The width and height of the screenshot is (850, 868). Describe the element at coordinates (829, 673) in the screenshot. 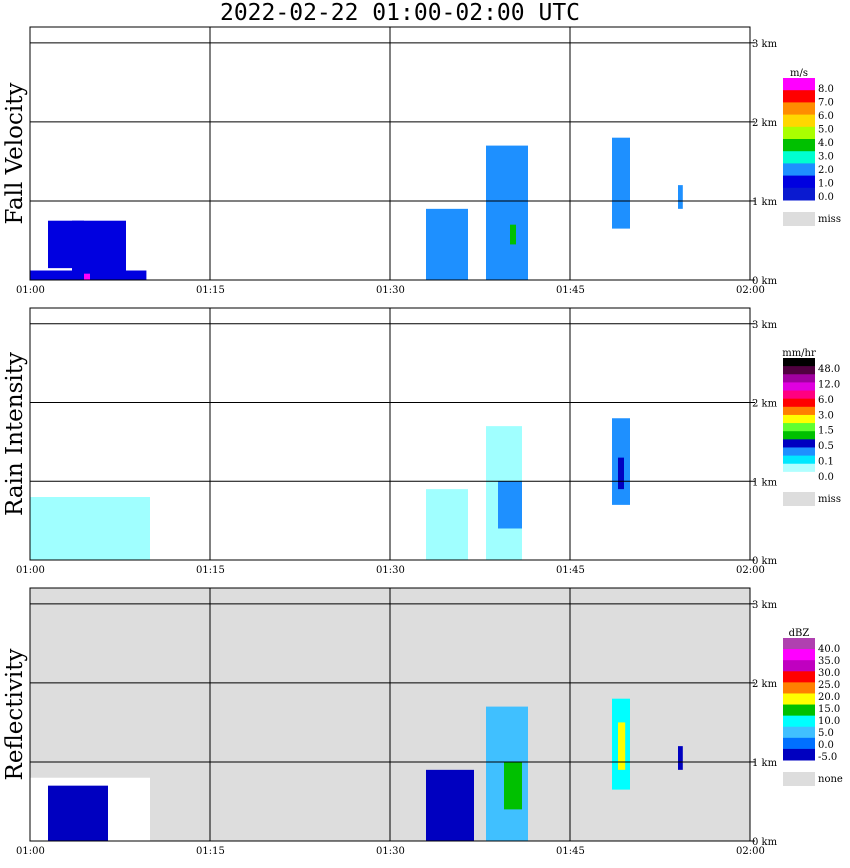

I see `legend-label-3-2: 30.0` at that location.